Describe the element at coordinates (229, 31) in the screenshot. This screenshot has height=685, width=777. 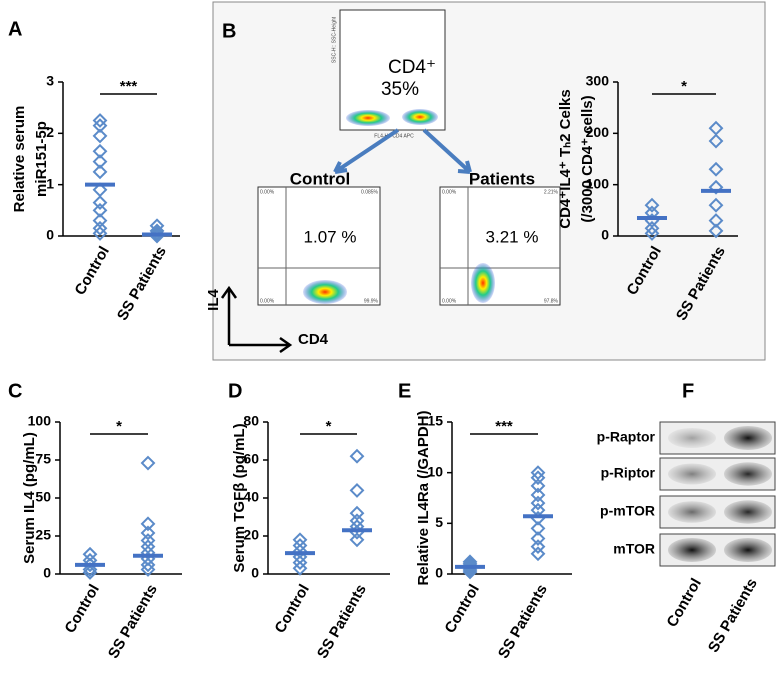
I see `panel-label: B` at that location.